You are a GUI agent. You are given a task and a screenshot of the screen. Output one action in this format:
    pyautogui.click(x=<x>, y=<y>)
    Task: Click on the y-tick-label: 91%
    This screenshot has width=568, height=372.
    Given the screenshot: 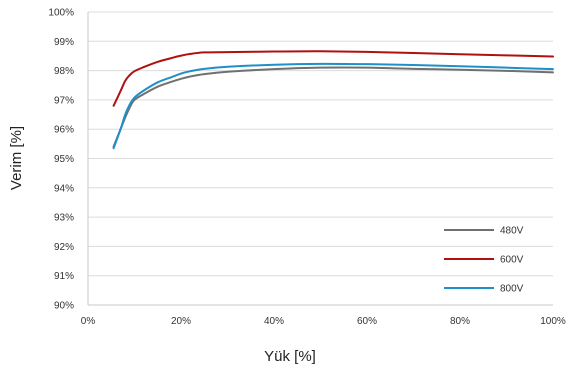 What is the action you would take?
    pyautogui.click(x=64, y=276)
    